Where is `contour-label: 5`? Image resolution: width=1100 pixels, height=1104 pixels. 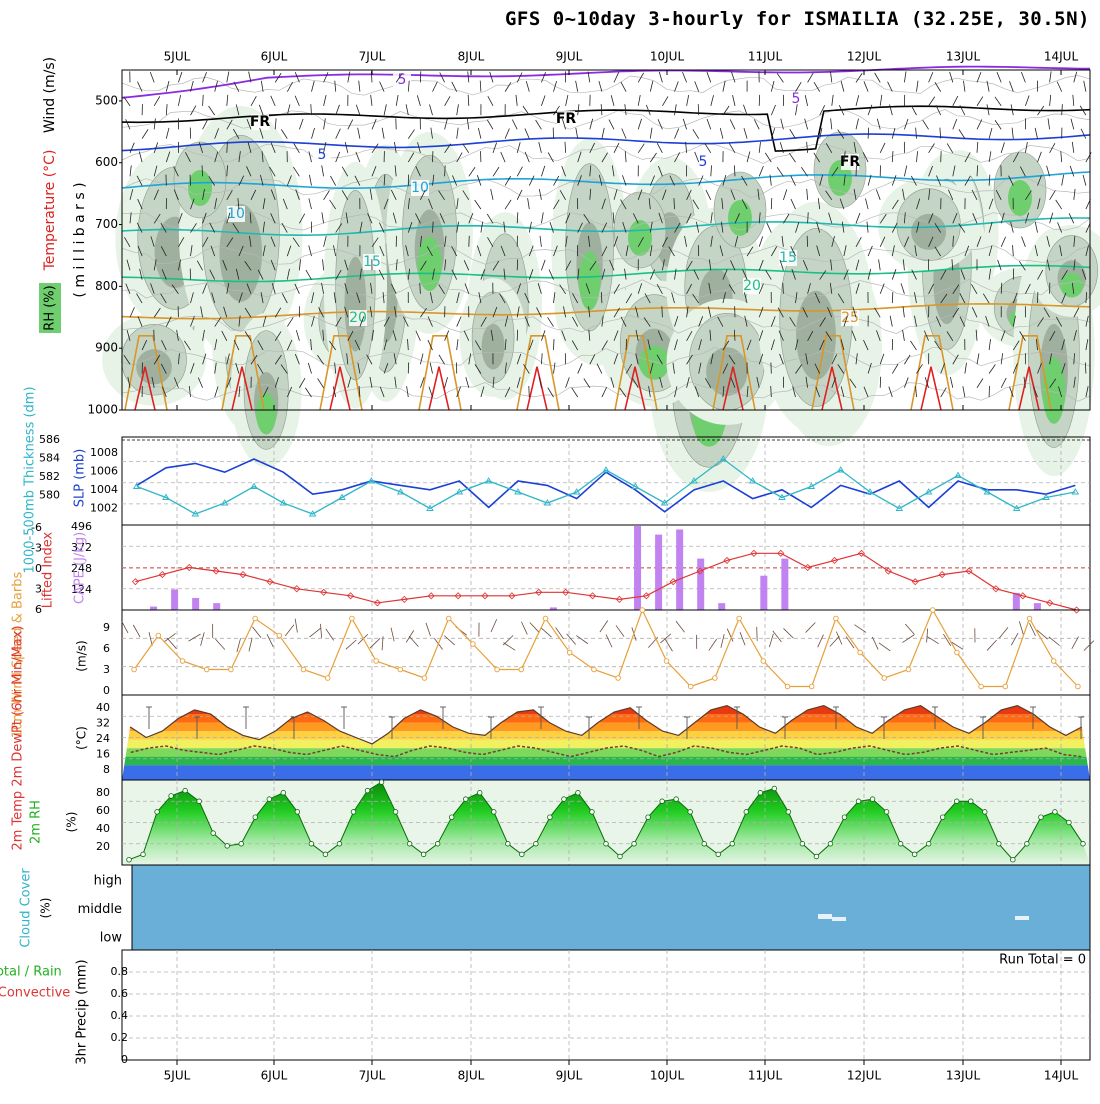 contour-label: 5 is located at coordinates (322, 155).